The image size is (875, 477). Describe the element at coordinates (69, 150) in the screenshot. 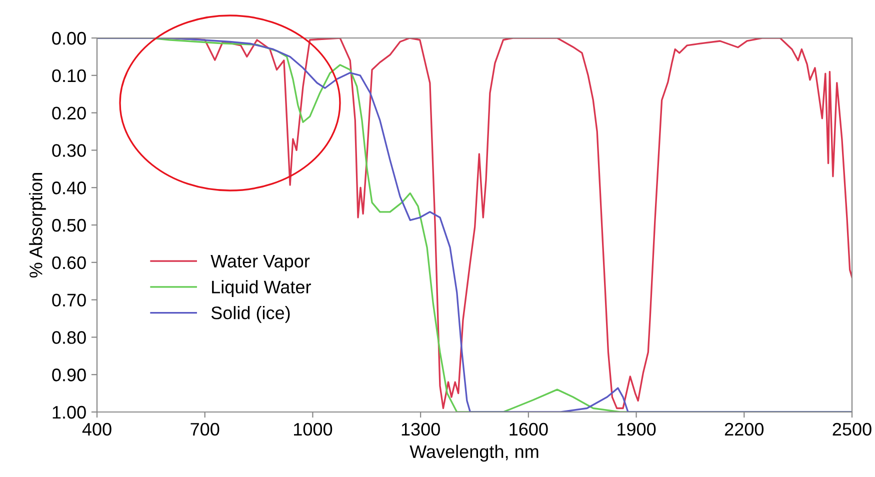

I see `y-tick-label: 0.30` at that location.